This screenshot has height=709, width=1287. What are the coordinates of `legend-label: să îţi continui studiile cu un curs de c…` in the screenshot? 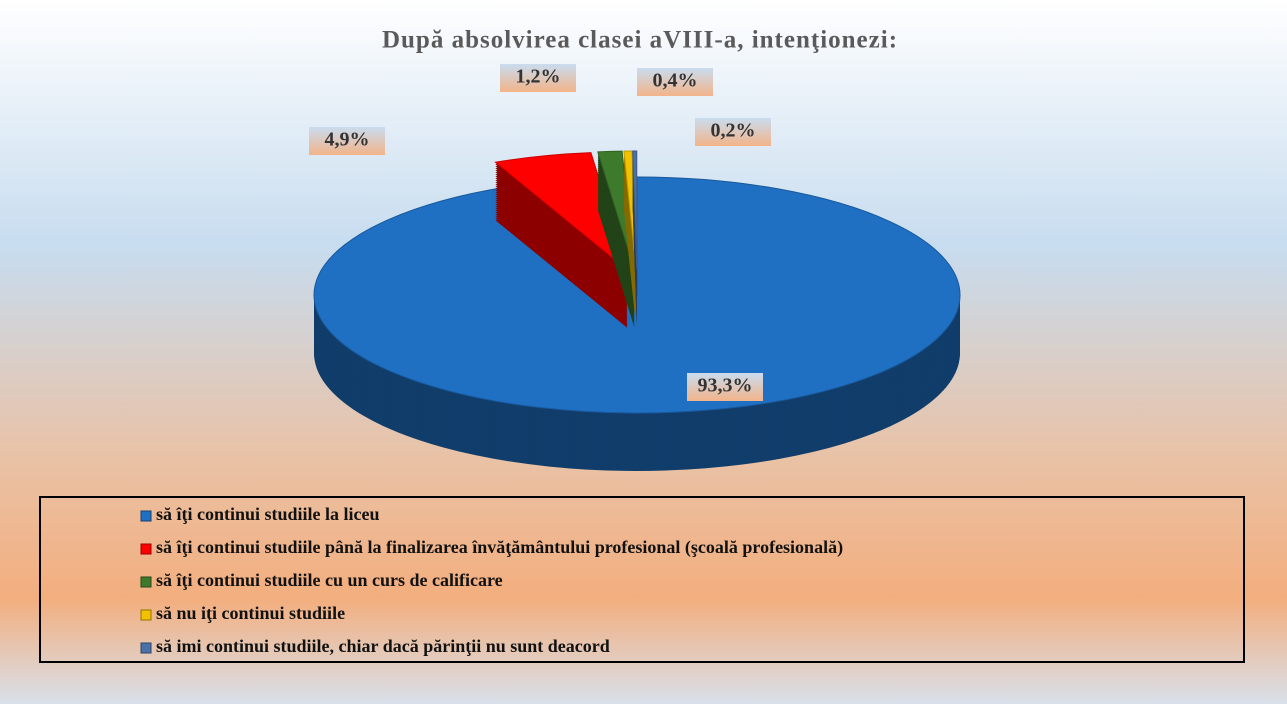 It's located at (329, 580).